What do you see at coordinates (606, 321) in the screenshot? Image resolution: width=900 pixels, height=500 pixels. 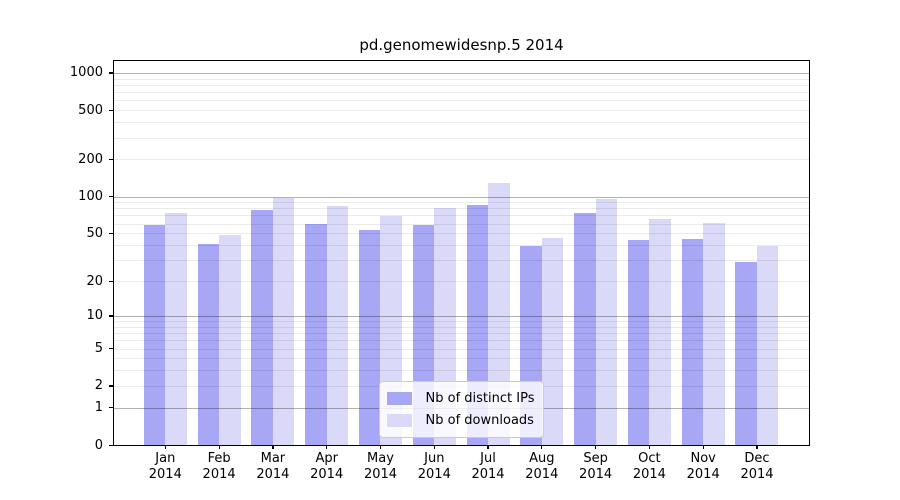 I see `bar-downloads-sep` at bounding box center [606, 321].